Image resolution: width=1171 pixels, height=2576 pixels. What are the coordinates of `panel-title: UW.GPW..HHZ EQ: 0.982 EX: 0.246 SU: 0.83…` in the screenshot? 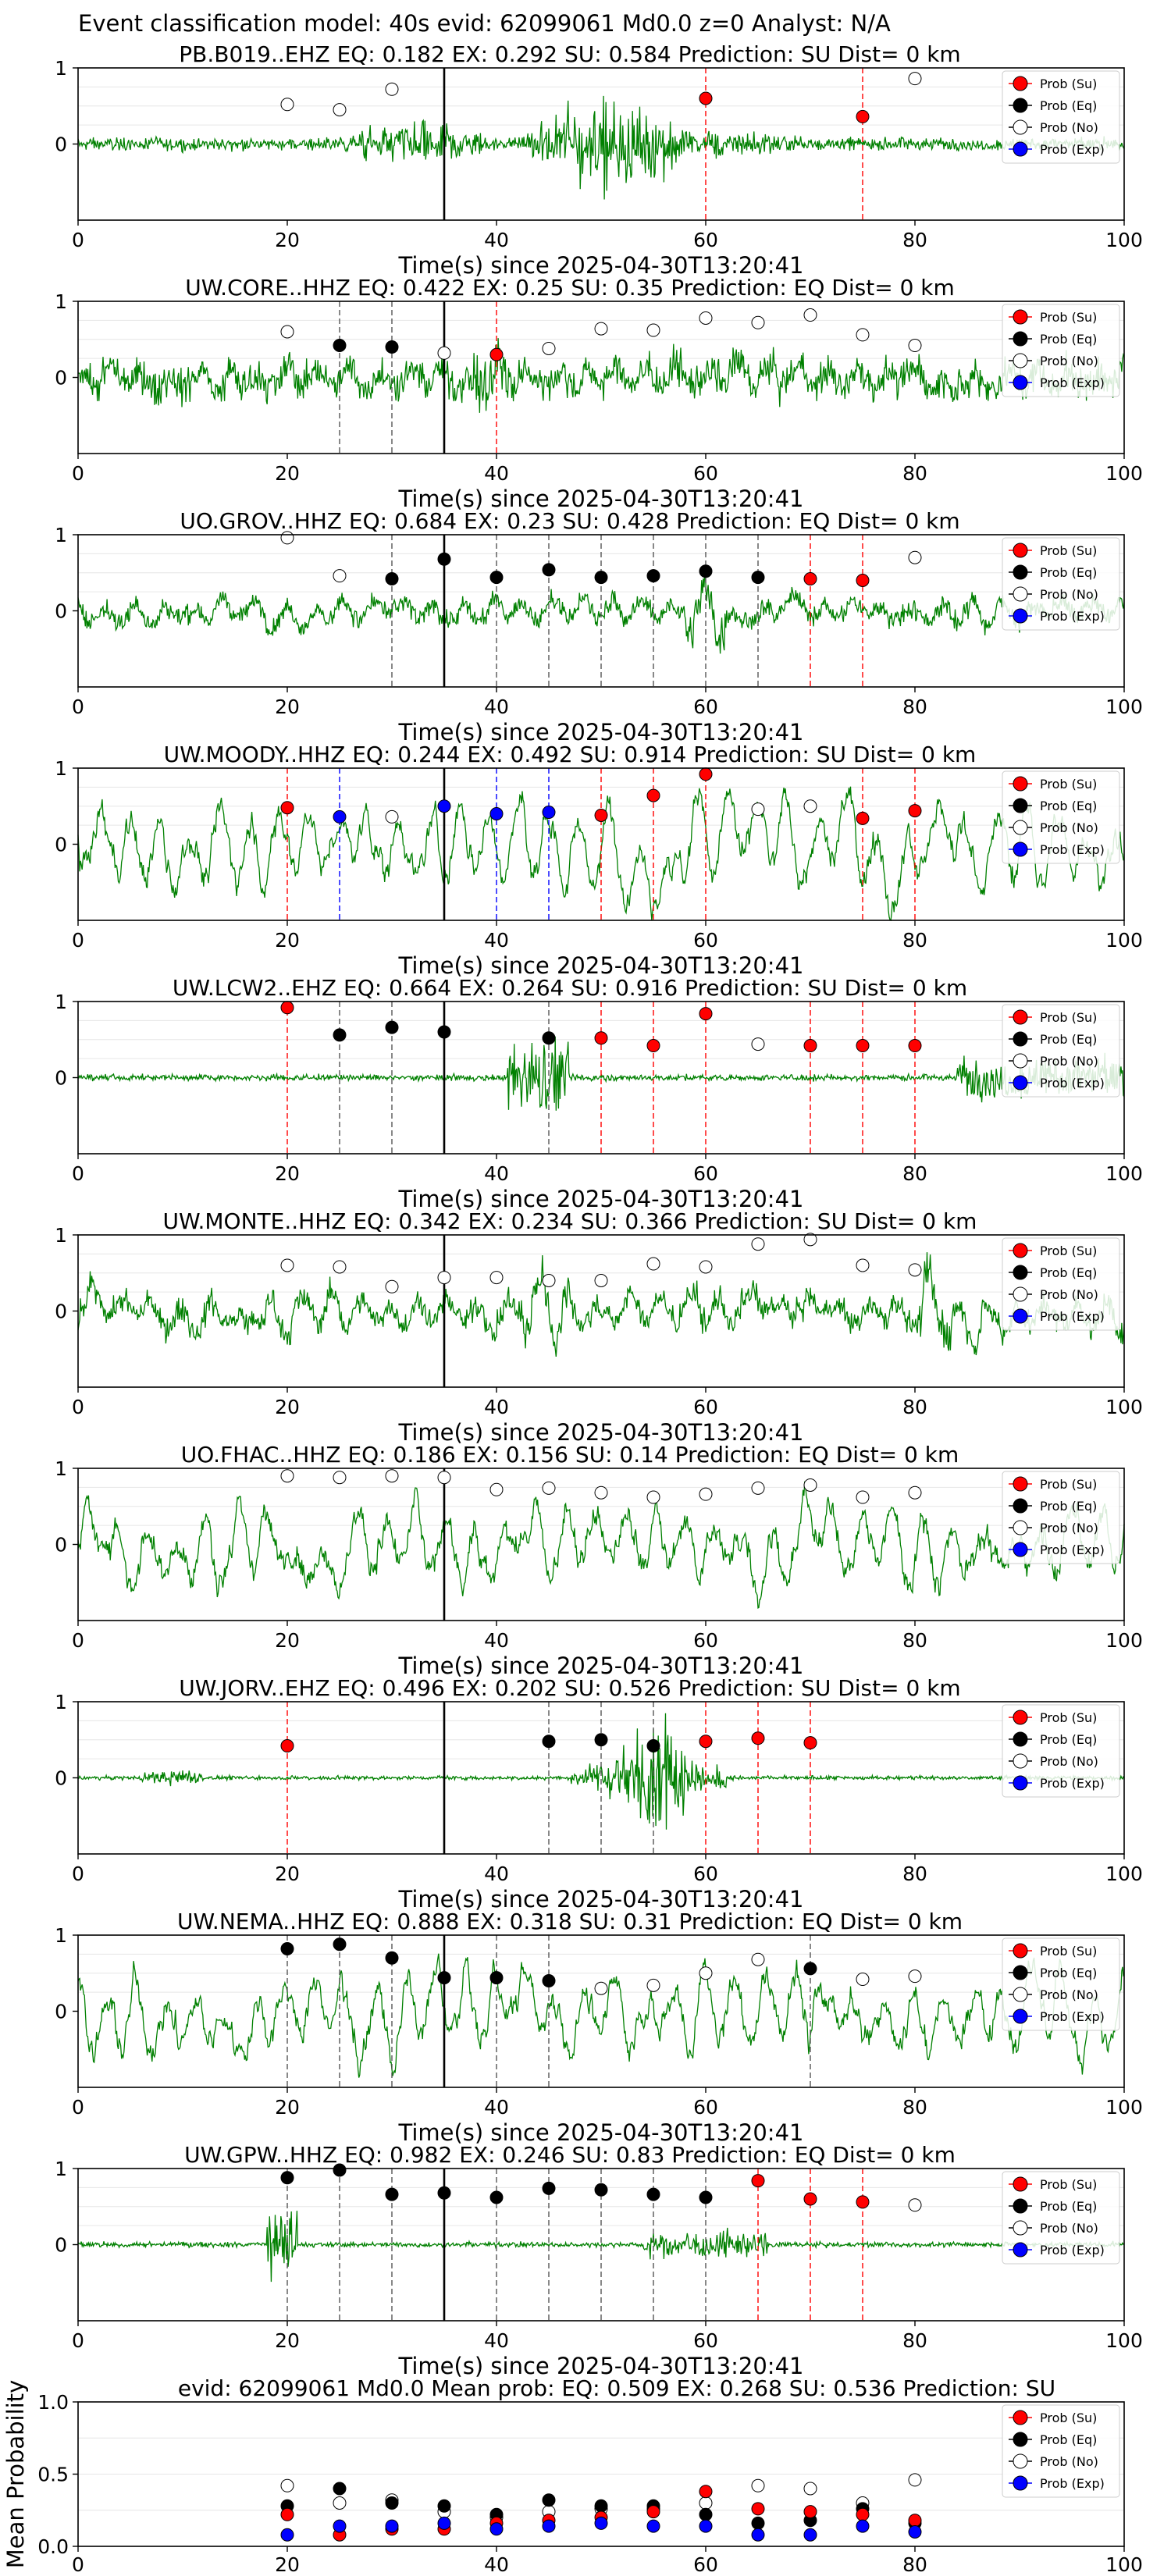 It's located at (570, 2155).